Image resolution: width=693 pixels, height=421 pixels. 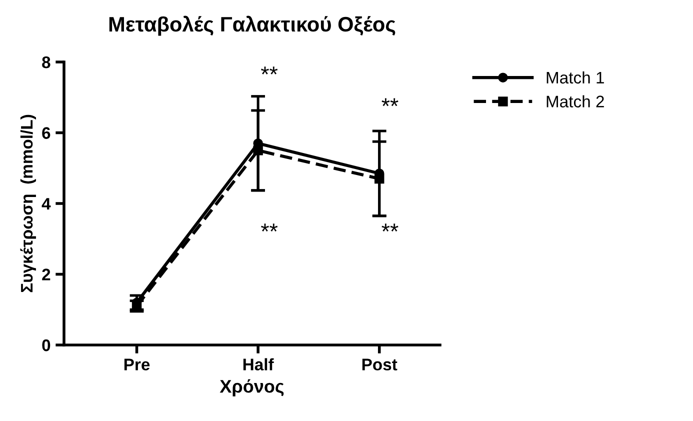 What do you see at coordinates (380, 364) in the screenshot?
I see `x-tick-label: Post` at bounding box center [380, 364].